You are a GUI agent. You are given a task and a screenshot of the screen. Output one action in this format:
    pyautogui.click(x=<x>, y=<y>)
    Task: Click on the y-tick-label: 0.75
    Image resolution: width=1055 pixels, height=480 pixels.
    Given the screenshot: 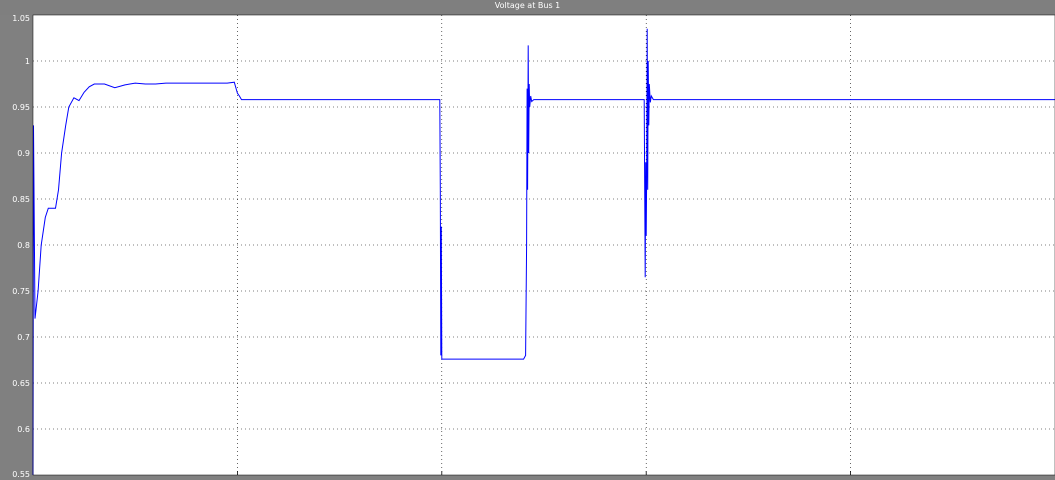 What is the action you would take?
    pyautogui.click(x=21, y=291)
    